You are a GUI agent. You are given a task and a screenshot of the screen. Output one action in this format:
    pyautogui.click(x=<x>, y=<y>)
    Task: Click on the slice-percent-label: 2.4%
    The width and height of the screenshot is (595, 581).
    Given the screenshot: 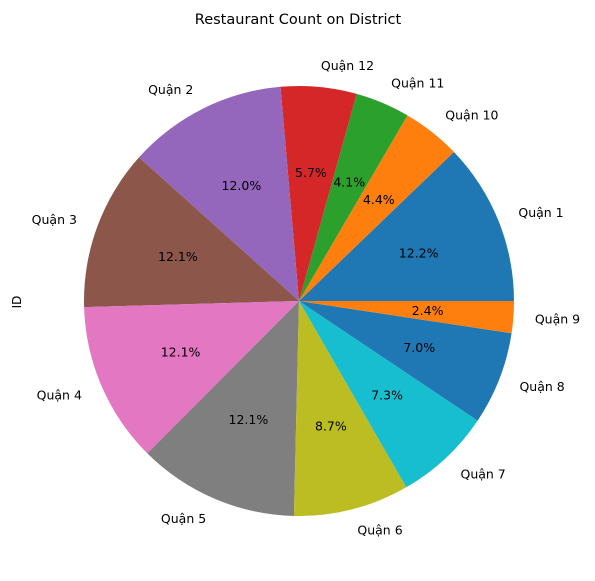 What is the action you would take?
    pyautogui.click(x=428, y=310)
    